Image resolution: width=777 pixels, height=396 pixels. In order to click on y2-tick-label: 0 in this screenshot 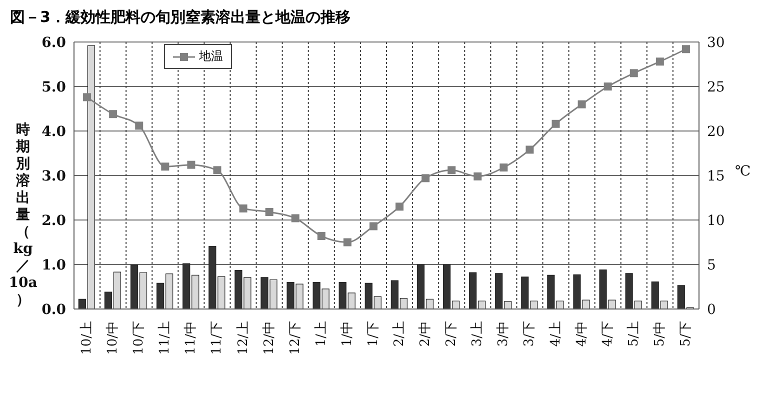, I will do `click(711, 310)`.